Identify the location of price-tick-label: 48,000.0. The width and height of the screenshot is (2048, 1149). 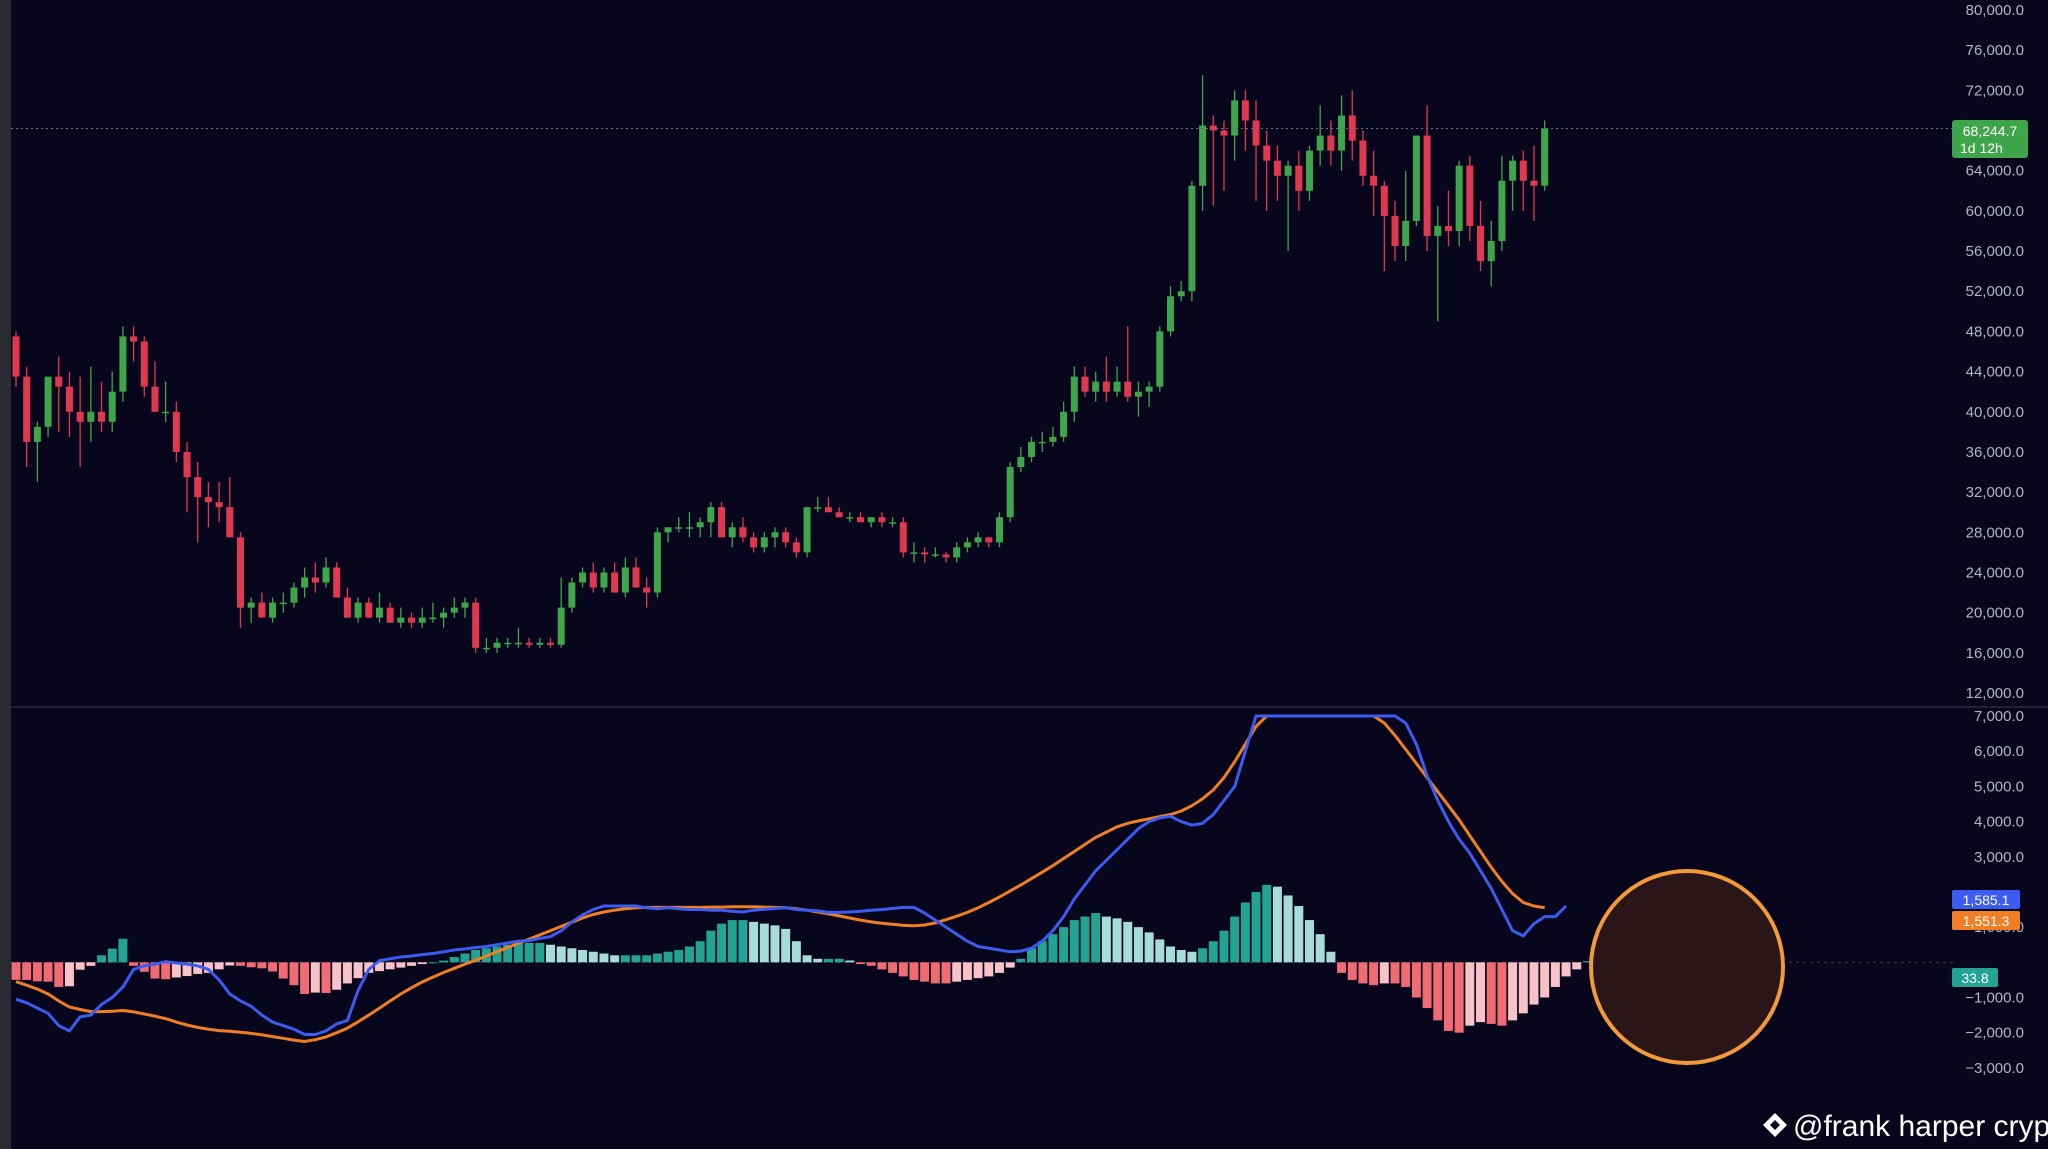
(1995, 331).